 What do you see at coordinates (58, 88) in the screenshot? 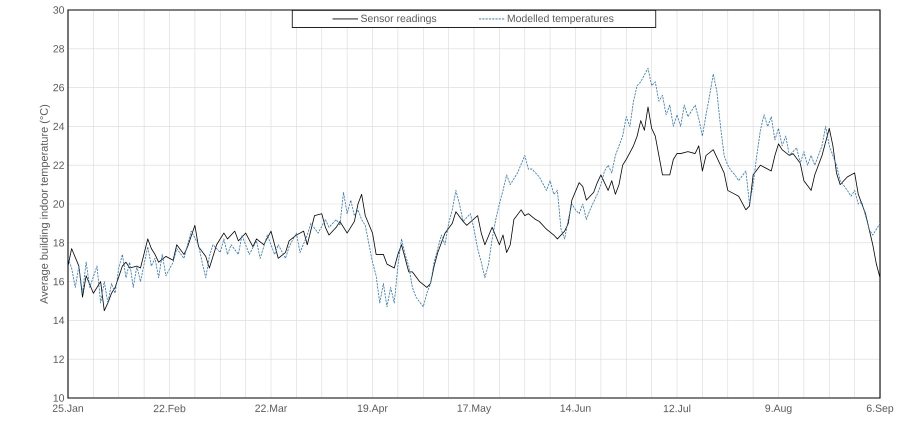
I see `y-tick-label: 26` at bounding box center [58, 88].